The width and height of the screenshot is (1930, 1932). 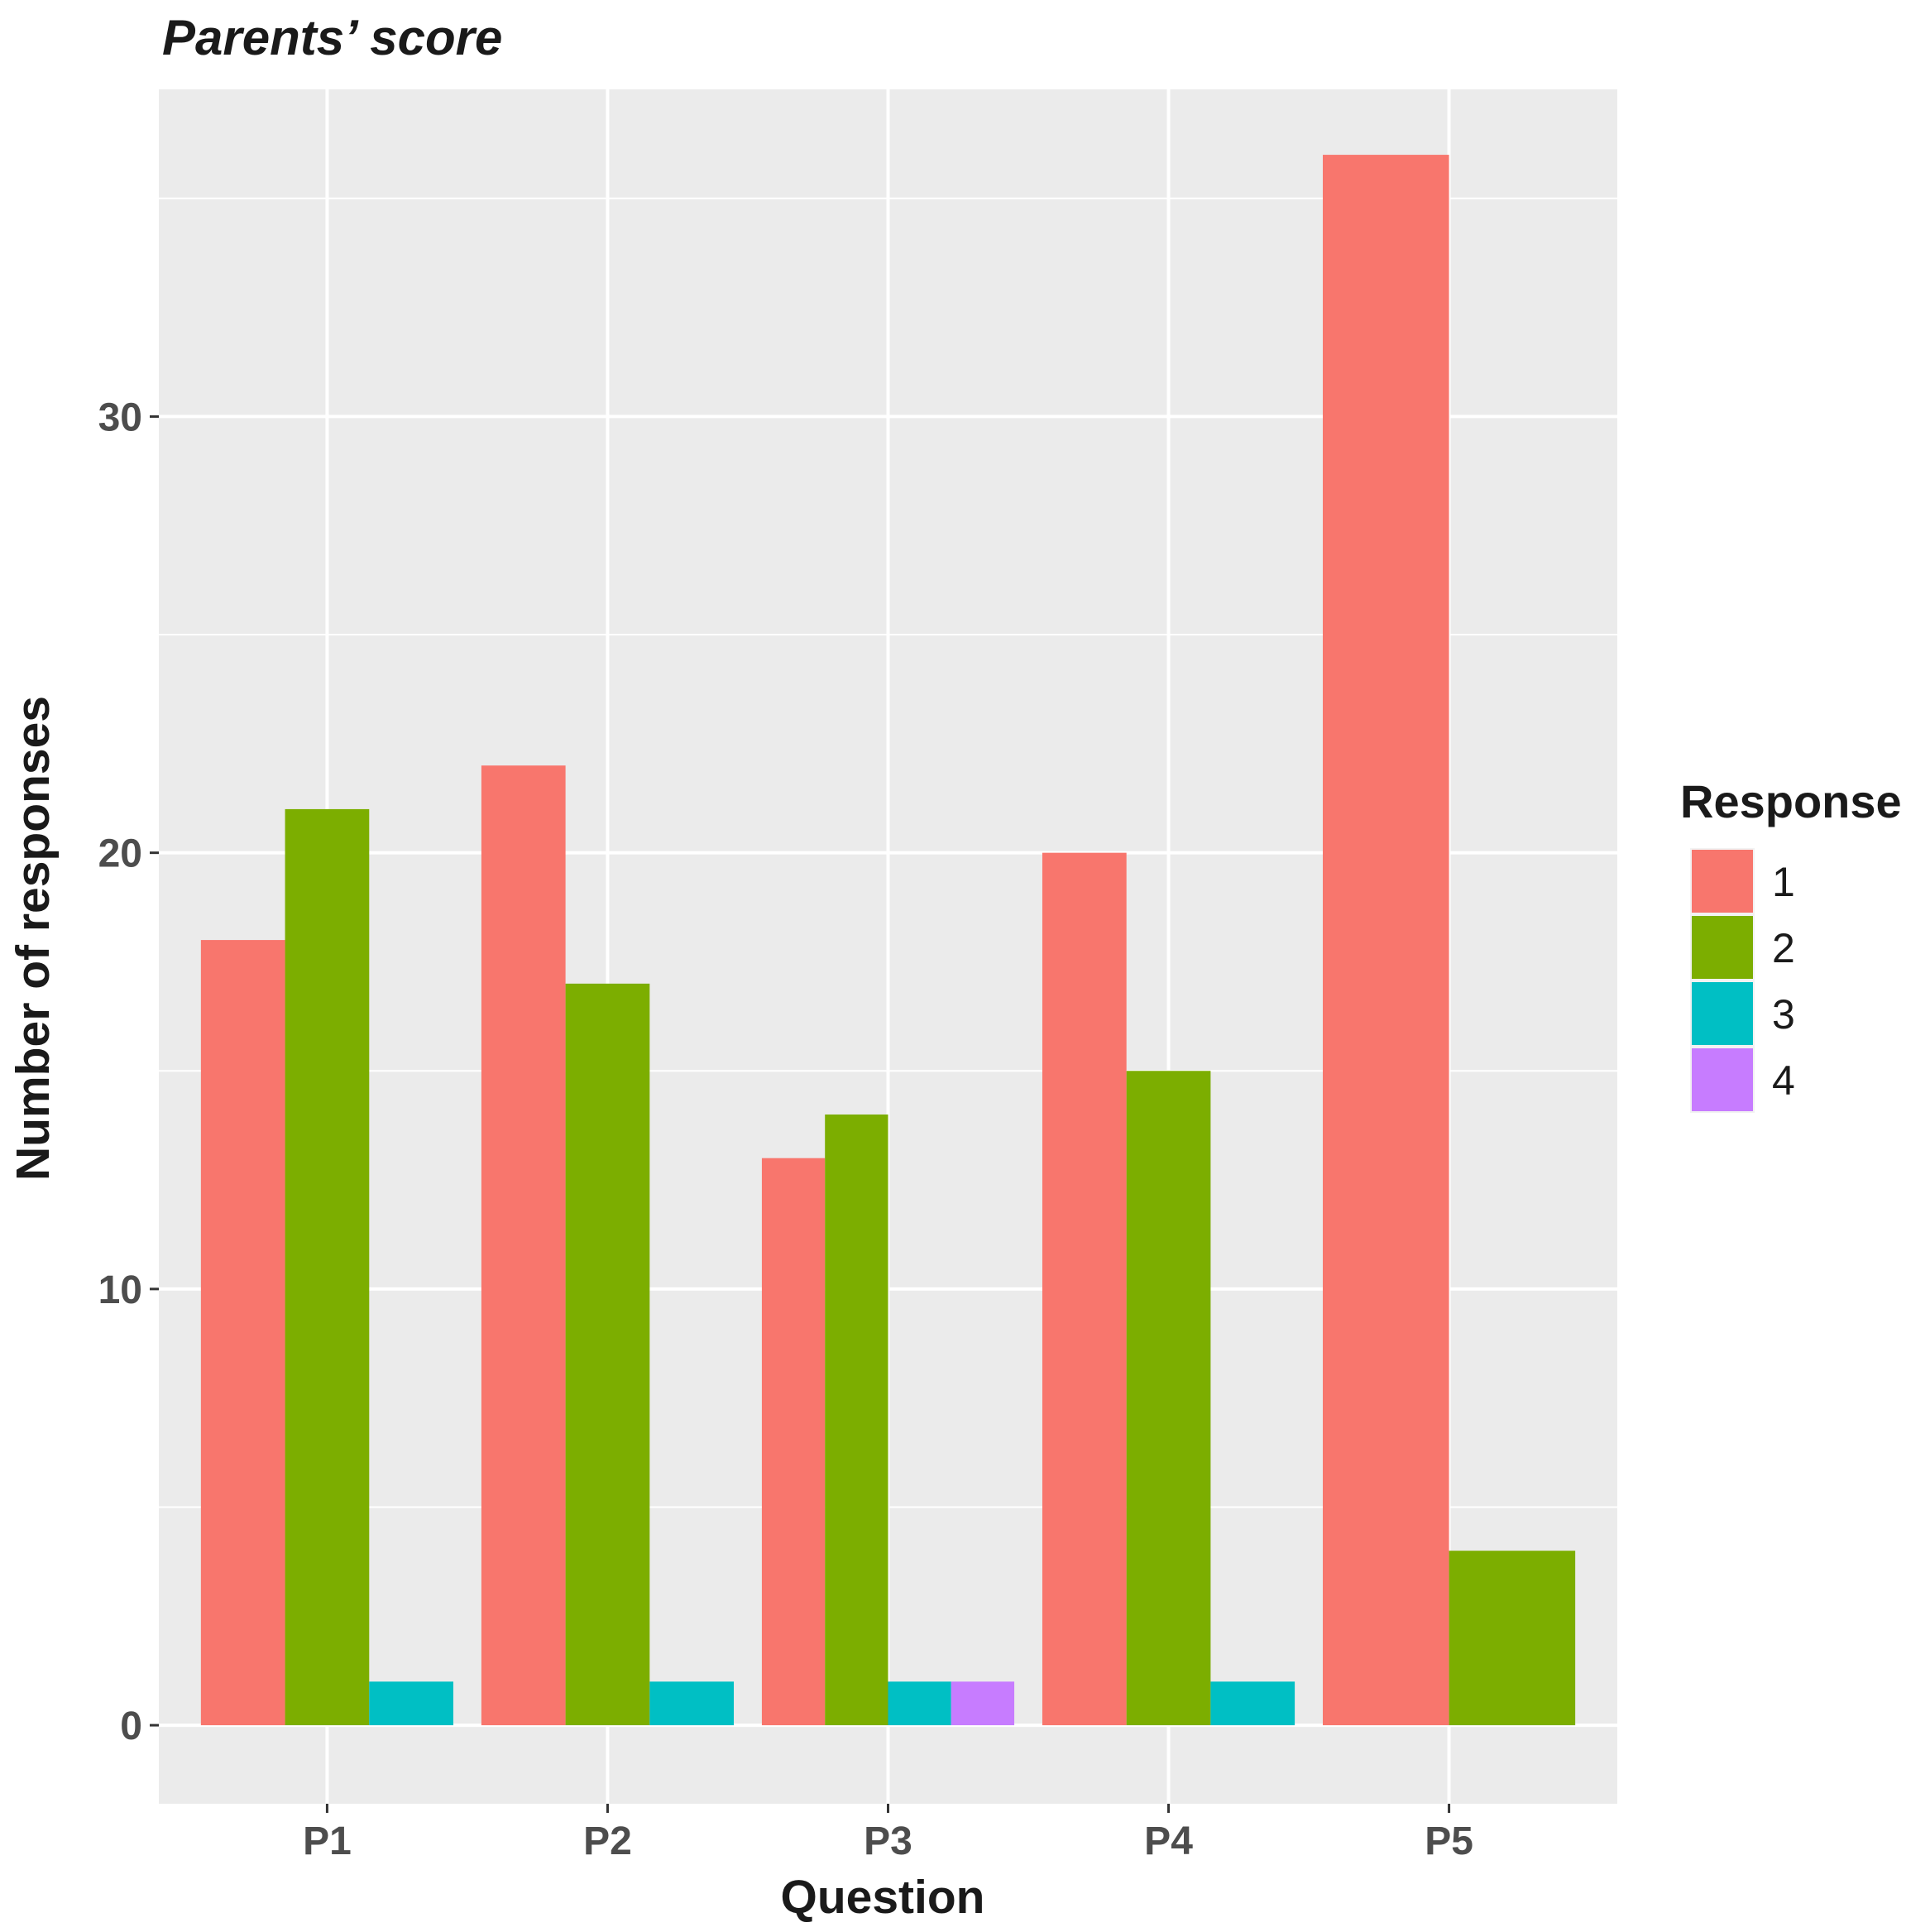 What do you see at coordinates (1783, 882) in the screenshot?
I see `legend-label: 1` at bounding box center [1783, 882].